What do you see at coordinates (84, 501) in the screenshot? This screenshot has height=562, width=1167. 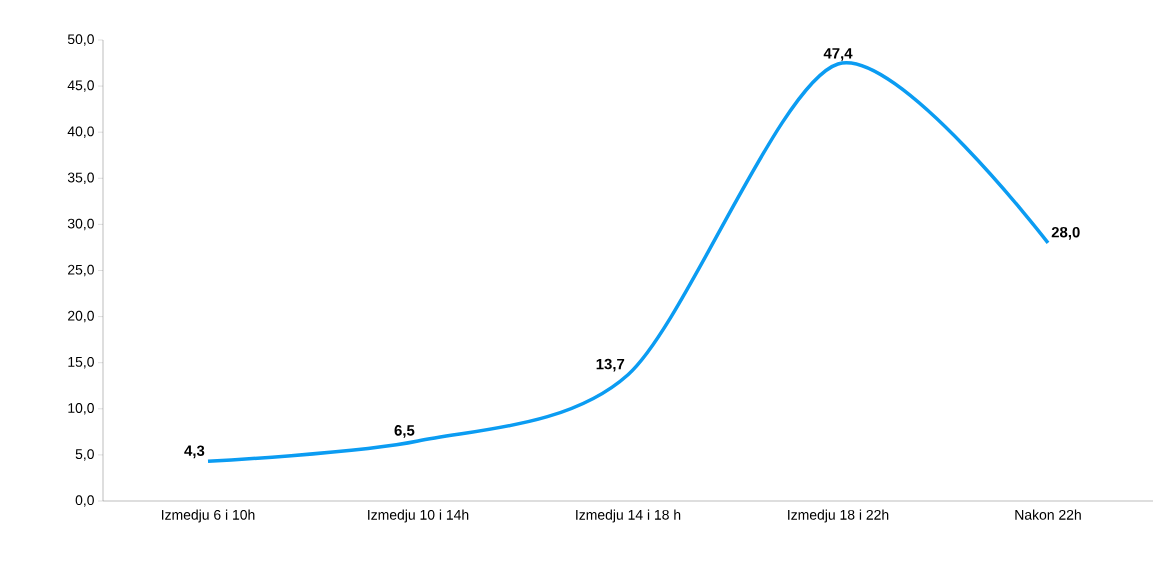 I see `y-tick-label: 0,0` at bounding box center [84, 501].